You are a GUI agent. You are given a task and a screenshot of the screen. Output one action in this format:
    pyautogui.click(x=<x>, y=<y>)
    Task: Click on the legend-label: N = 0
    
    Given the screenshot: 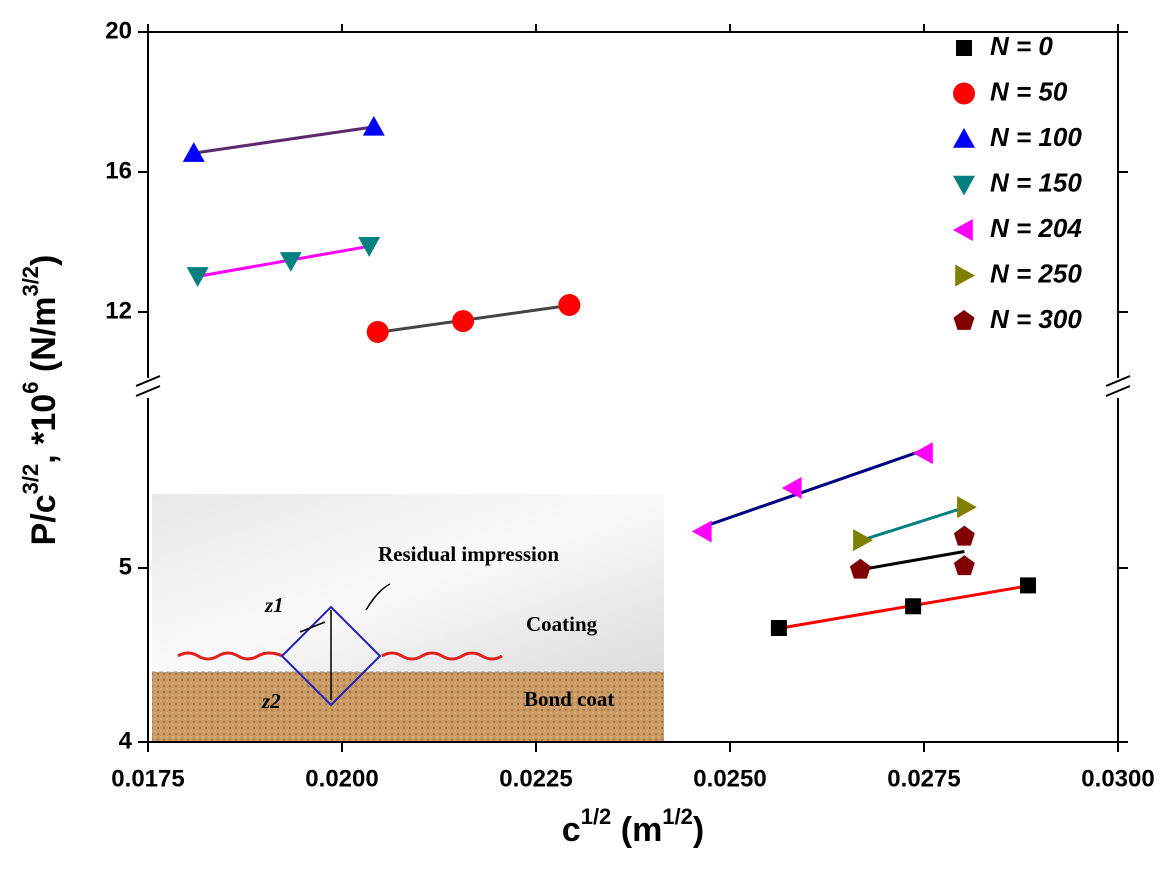 What is the action you would take?
    pyautogui.click(x=1021, y=46)
    